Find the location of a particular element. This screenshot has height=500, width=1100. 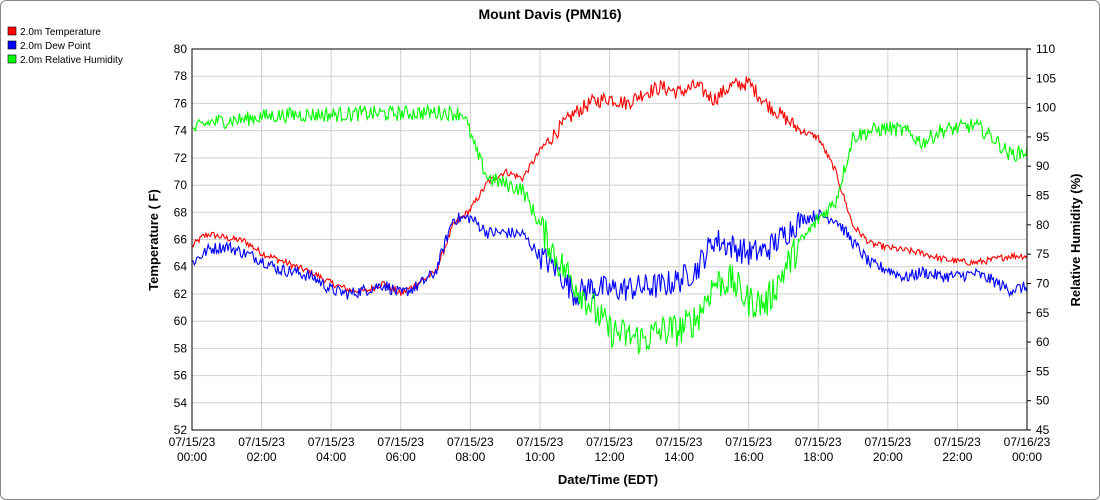

left-tick-label: 76 is located at coordinates (181, 103).